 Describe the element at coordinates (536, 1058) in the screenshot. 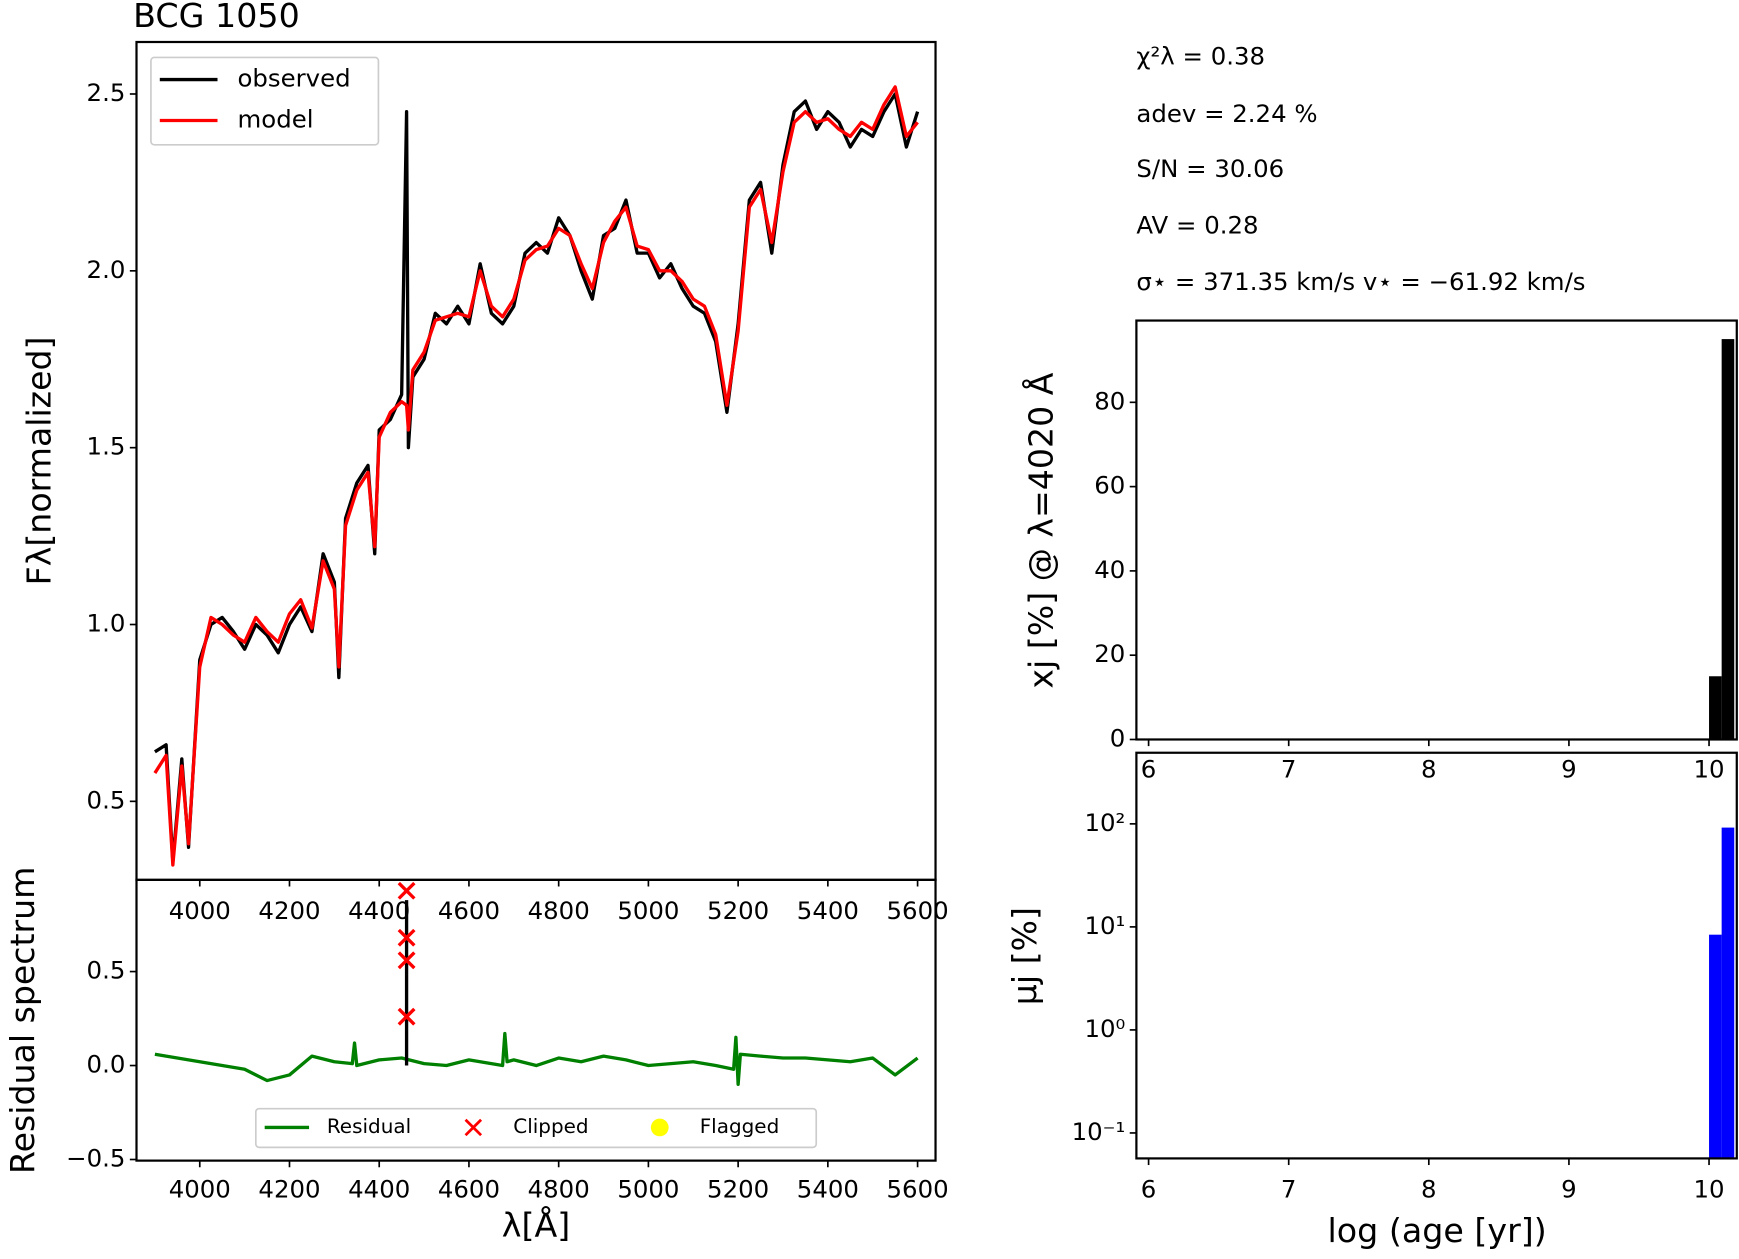

I see `series-line` at that location.